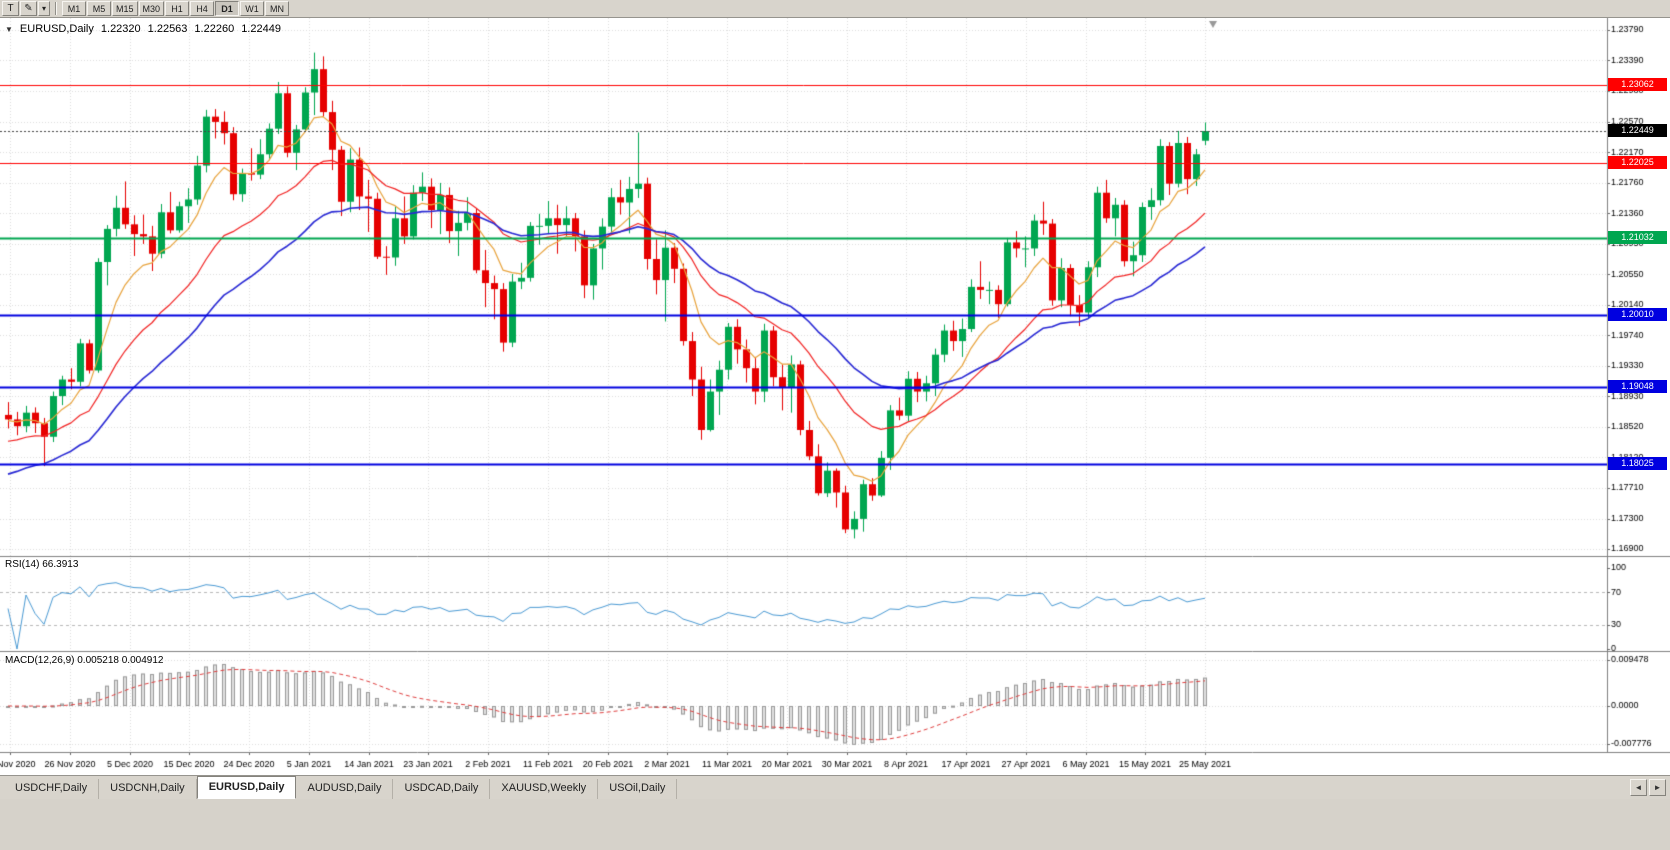 Image resolution: width=1670 pixels, height=850 pixels. I want to click on chart-tab-eurusd-daily: EURUSD,Daily, so click(246, 787).